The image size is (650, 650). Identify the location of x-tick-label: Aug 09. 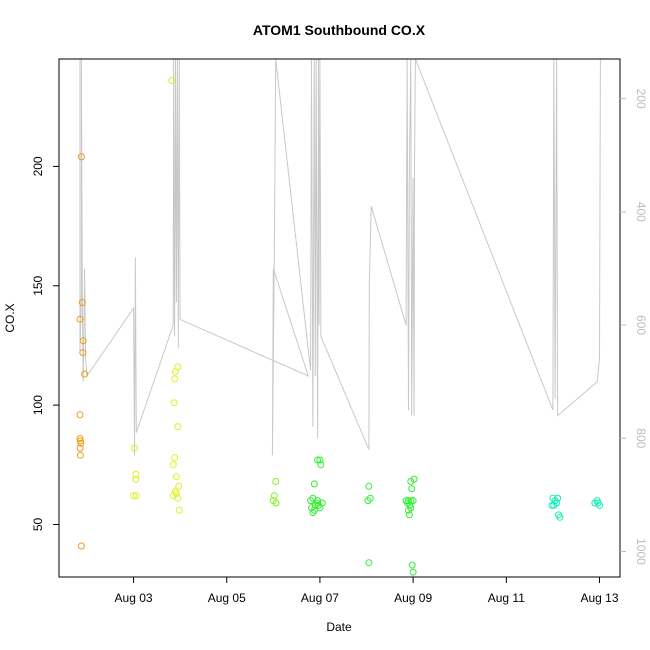
(413, 598).